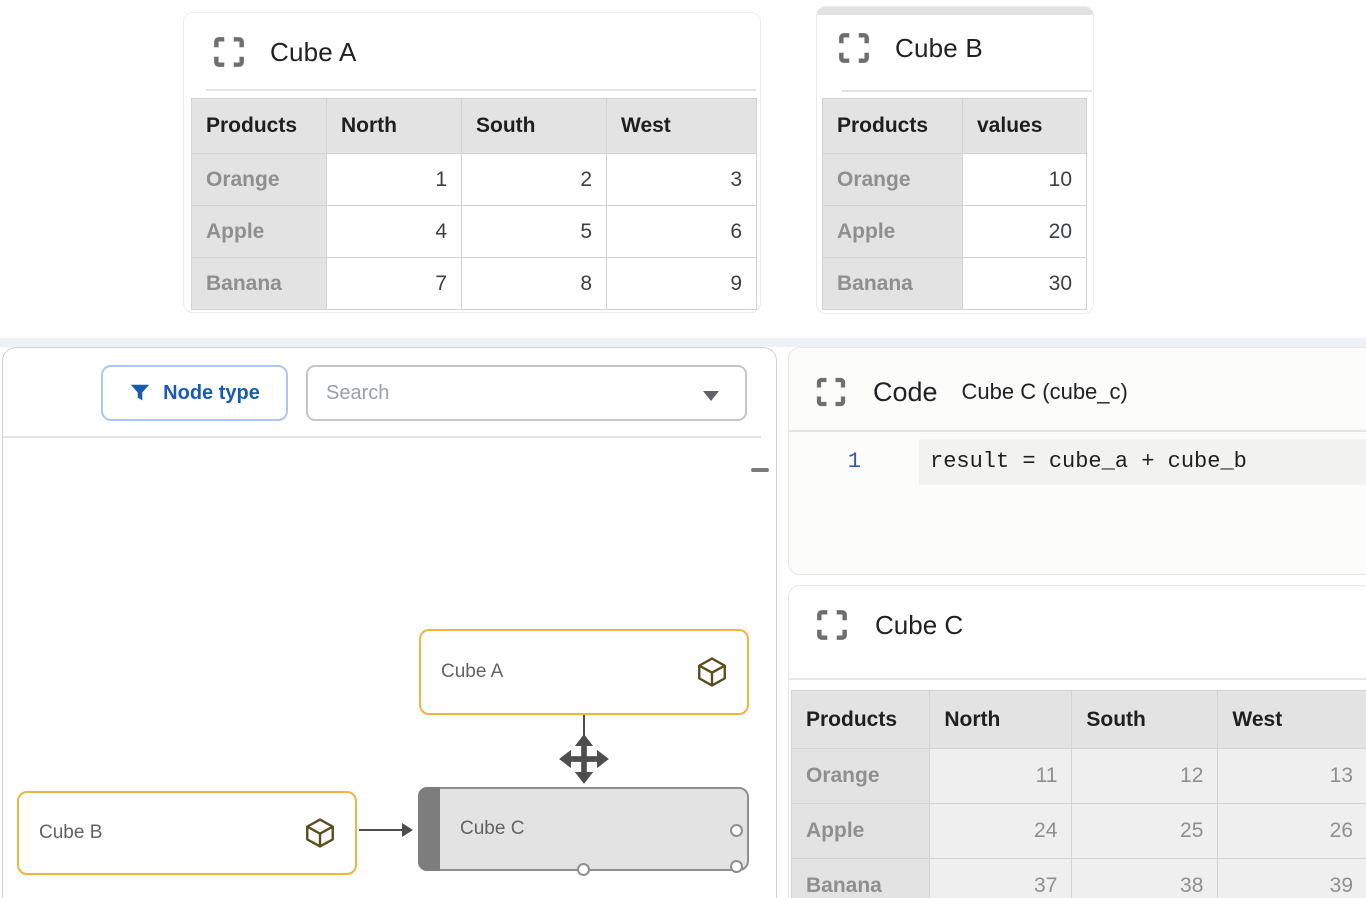 The image size is (1366, 898). Describe the element at coordinates (1024, 126) in the screenshot. I see `column-header-cell: values` at that location.